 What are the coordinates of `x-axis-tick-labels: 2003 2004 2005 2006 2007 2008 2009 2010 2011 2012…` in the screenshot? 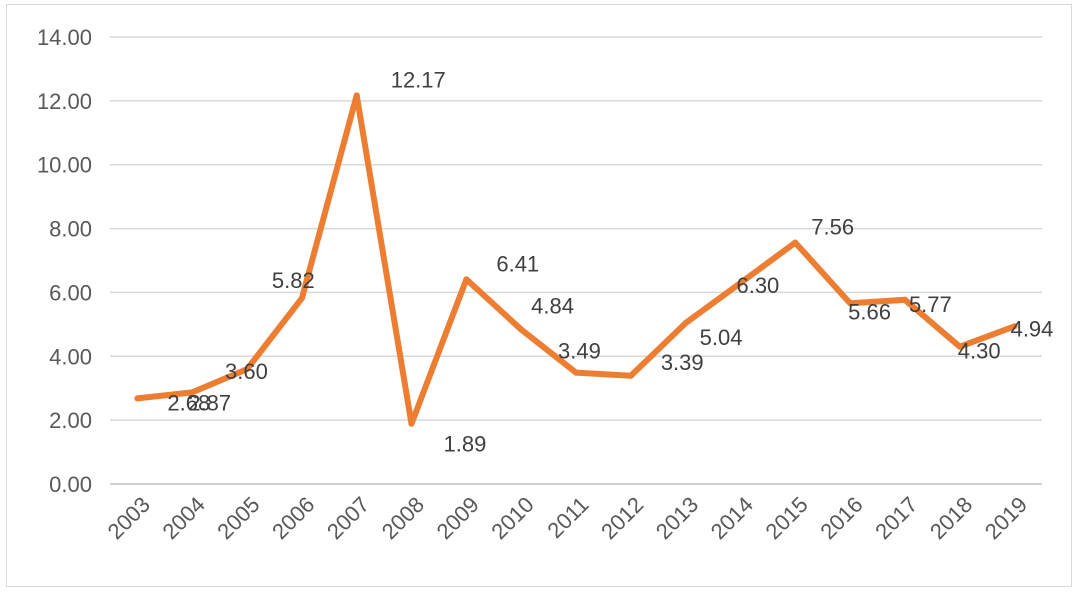 It's located at (567, 518).